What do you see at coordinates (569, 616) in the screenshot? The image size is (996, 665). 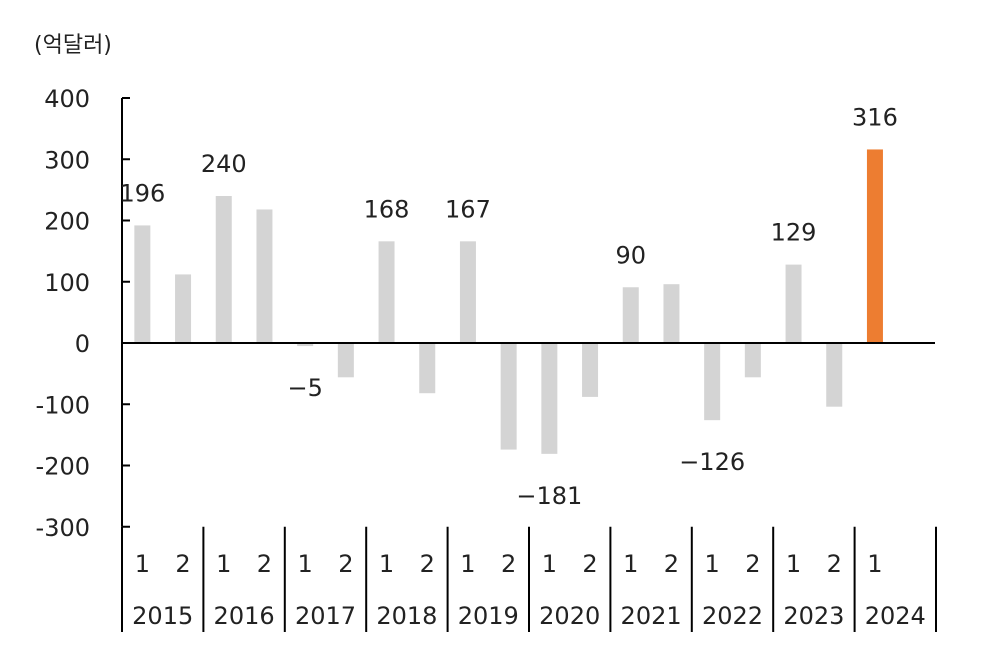 I see `x-year-label: 2020` at bounding box center [569, 616].